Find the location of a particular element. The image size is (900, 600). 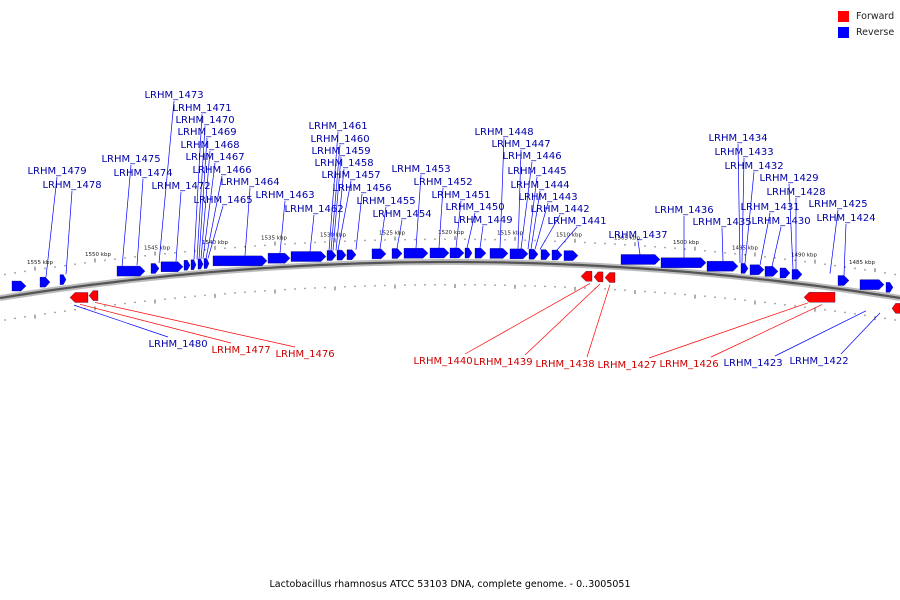

gene-label: LRHM_1449 is located at coordinates (482, 220).